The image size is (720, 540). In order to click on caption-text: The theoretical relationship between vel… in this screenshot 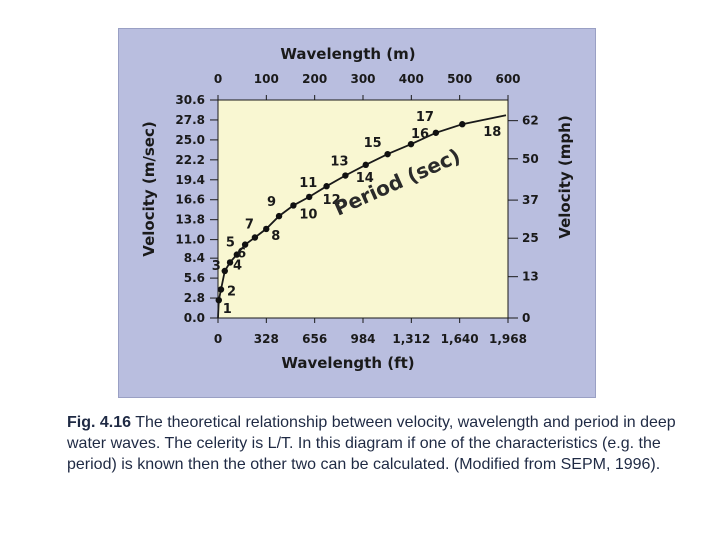, I will do `click(371, 443)`.